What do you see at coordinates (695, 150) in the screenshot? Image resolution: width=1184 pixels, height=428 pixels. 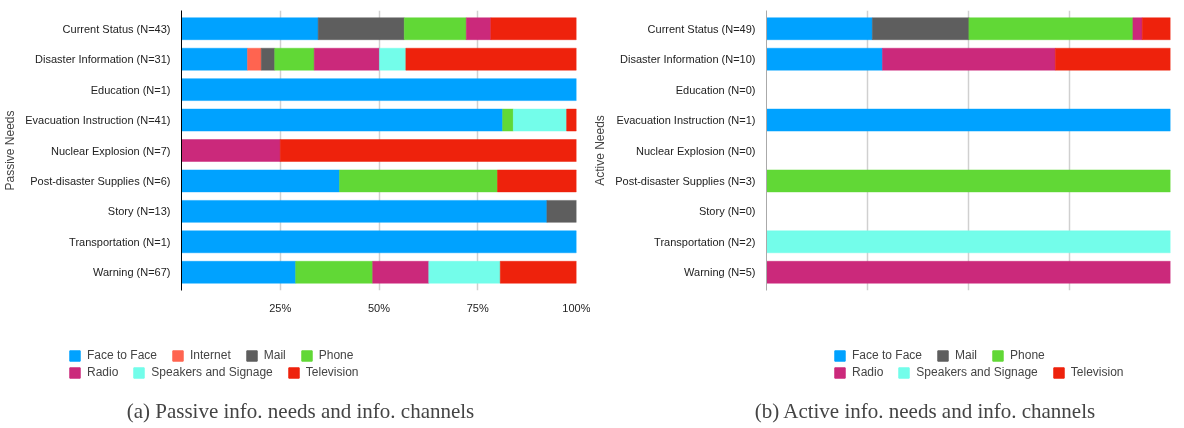 I see `y-tick-label: Nuclear Explosion (N=0)` at bounding box center [695, 150].